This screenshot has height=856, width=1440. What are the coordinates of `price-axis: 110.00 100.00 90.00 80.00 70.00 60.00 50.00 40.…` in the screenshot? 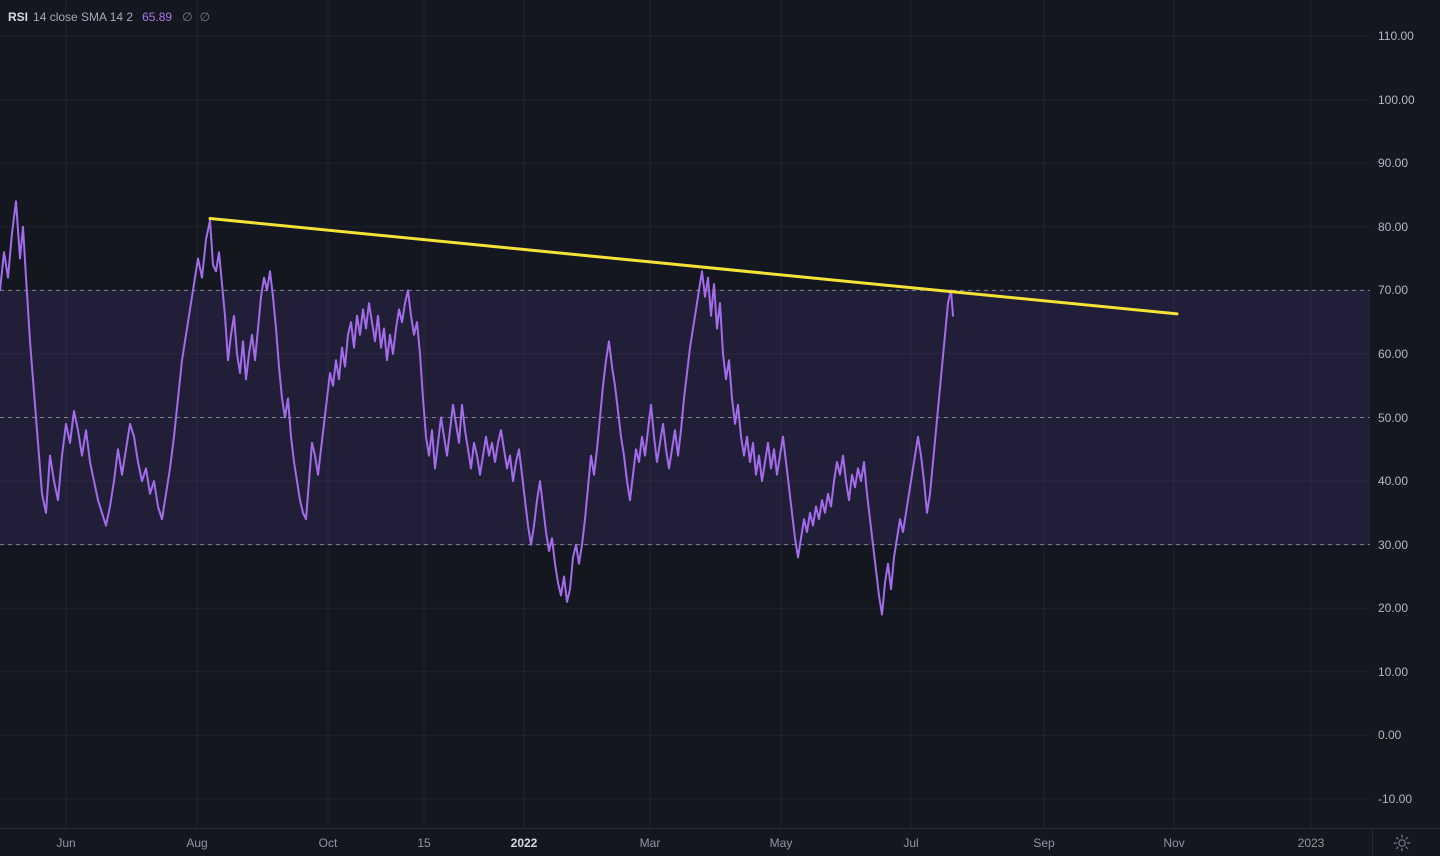 It's located at (1405, 414).